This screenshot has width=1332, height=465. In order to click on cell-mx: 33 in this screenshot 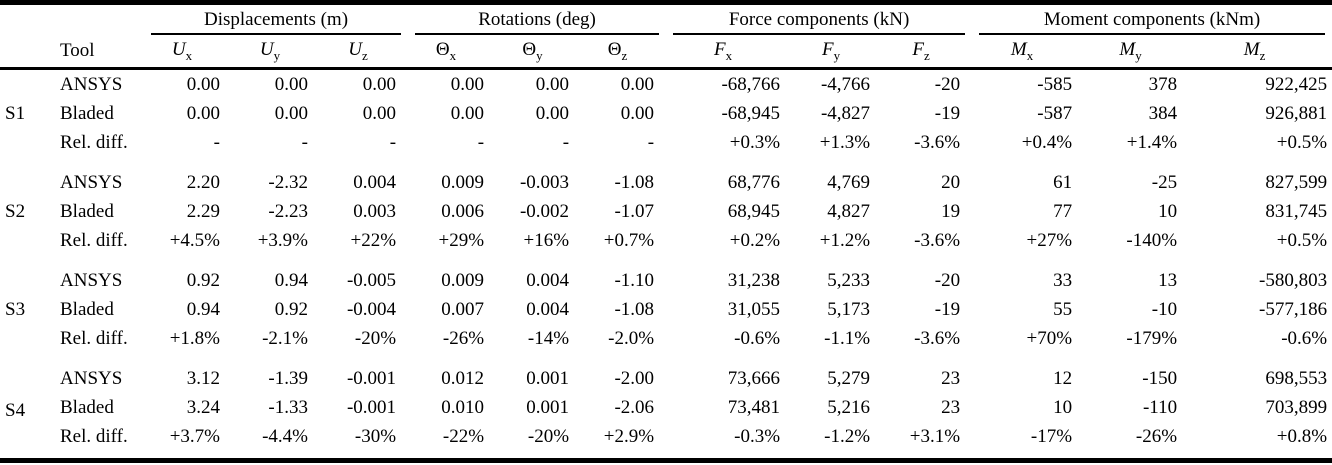, I will do `click(1063, 280)`.